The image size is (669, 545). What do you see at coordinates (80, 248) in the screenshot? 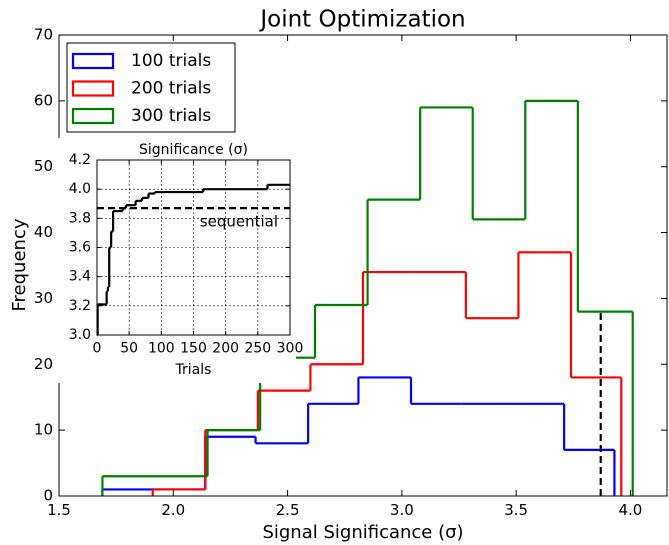
I see `y-tick-label: 3.6` at bounding box center [80, 248].